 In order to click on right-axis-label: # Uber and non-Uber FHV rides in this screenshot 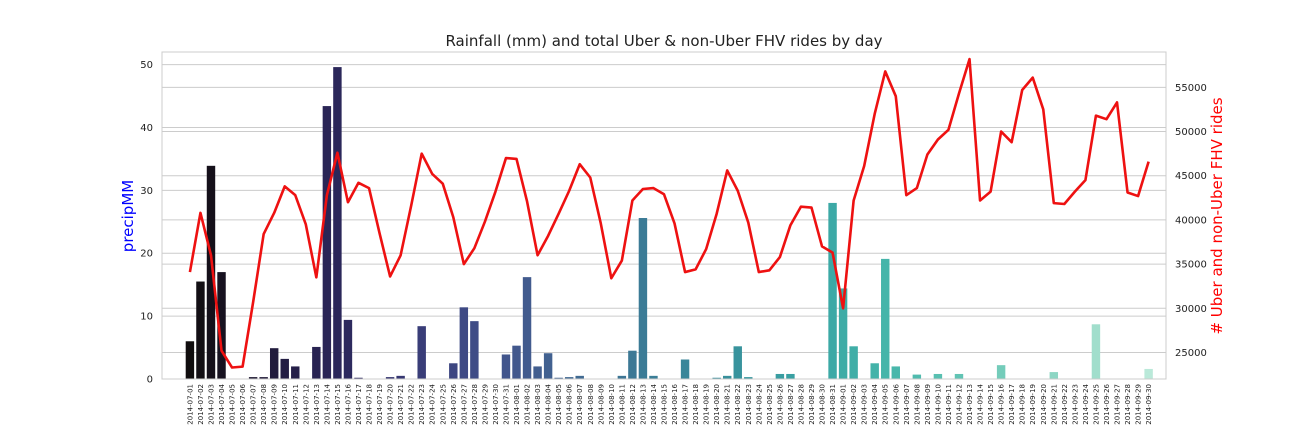, I will do `click(1217, 215)`.